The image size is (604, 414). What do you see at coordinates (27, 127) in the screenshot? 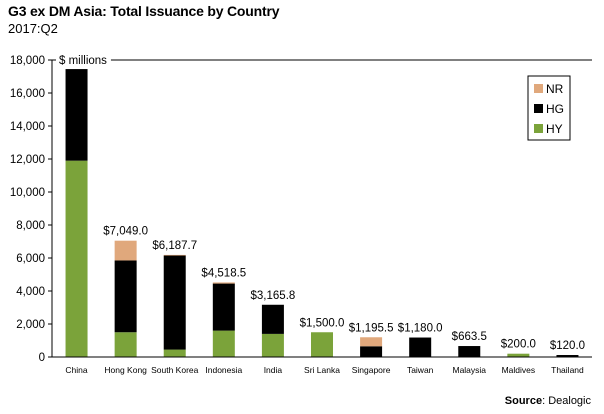
I see `y-tick-label: 14,000` at bounding box center [27, 127].